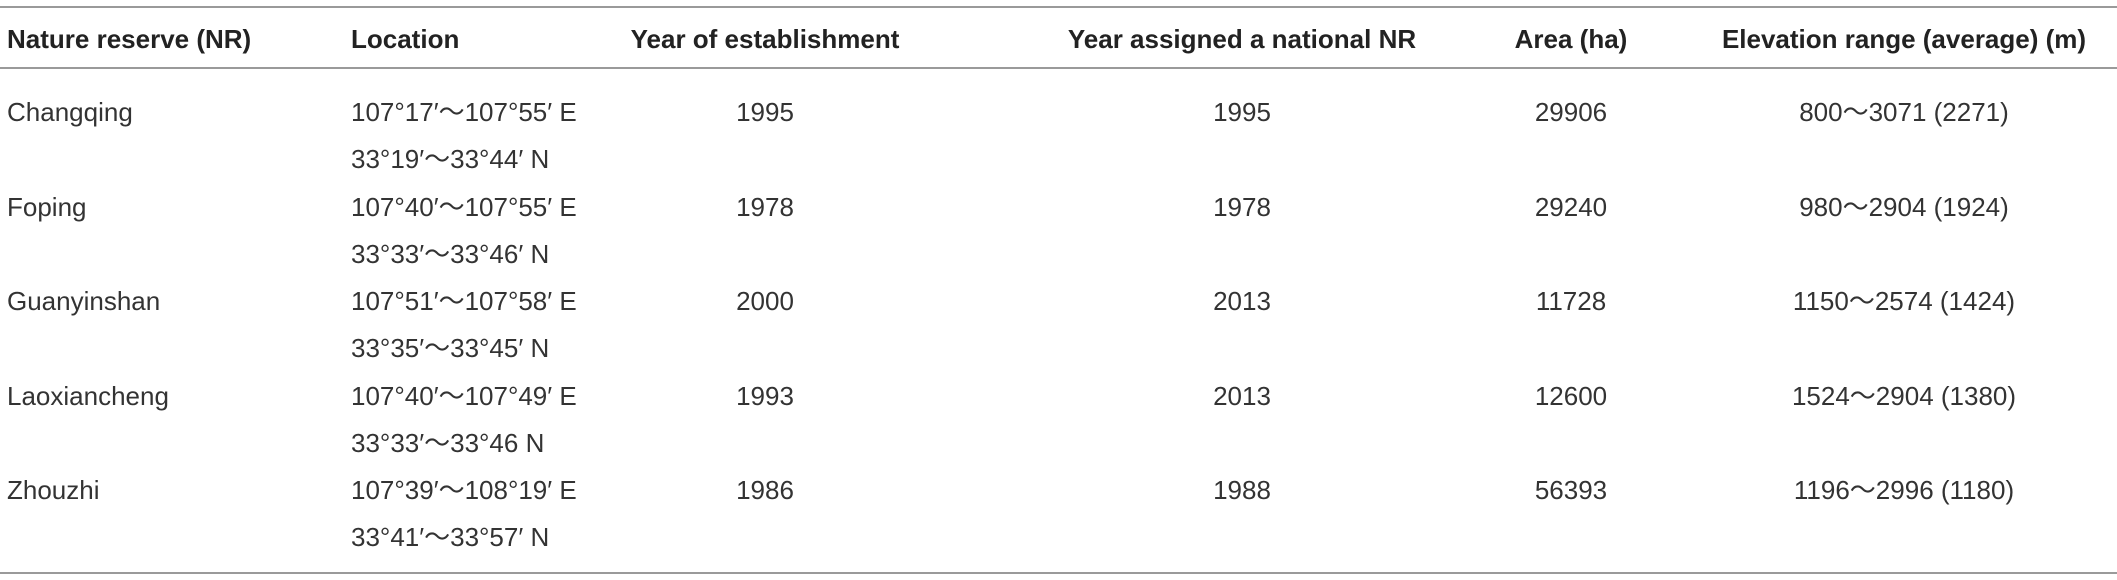 The height and width of the screenshot is (580, 2117). I want to click on area: 29240, so click(1571, 206).